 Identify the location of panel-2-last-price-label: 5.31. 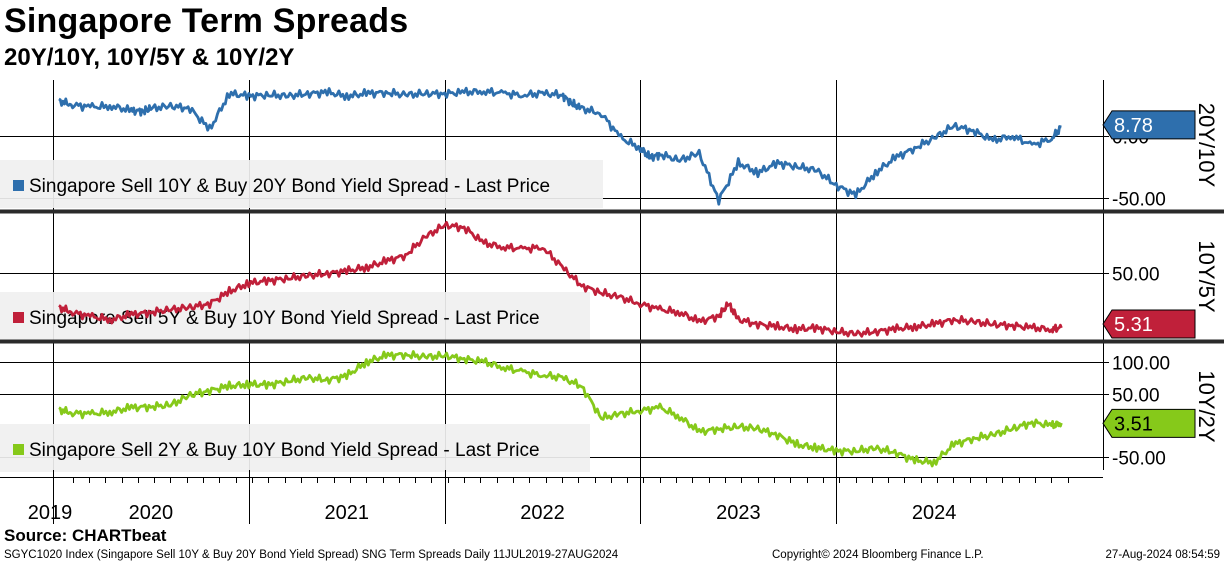
(1133, 325).